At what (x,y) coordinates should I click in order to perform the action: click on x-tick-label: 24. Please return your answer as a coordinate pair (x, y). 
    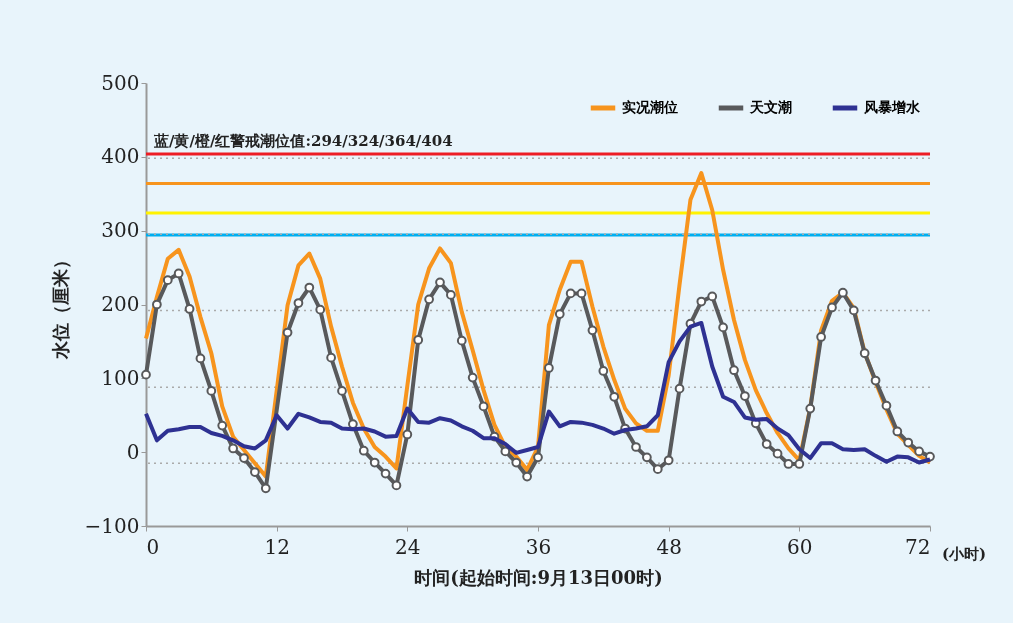
    Looking at the image, I should click on (408, 546).